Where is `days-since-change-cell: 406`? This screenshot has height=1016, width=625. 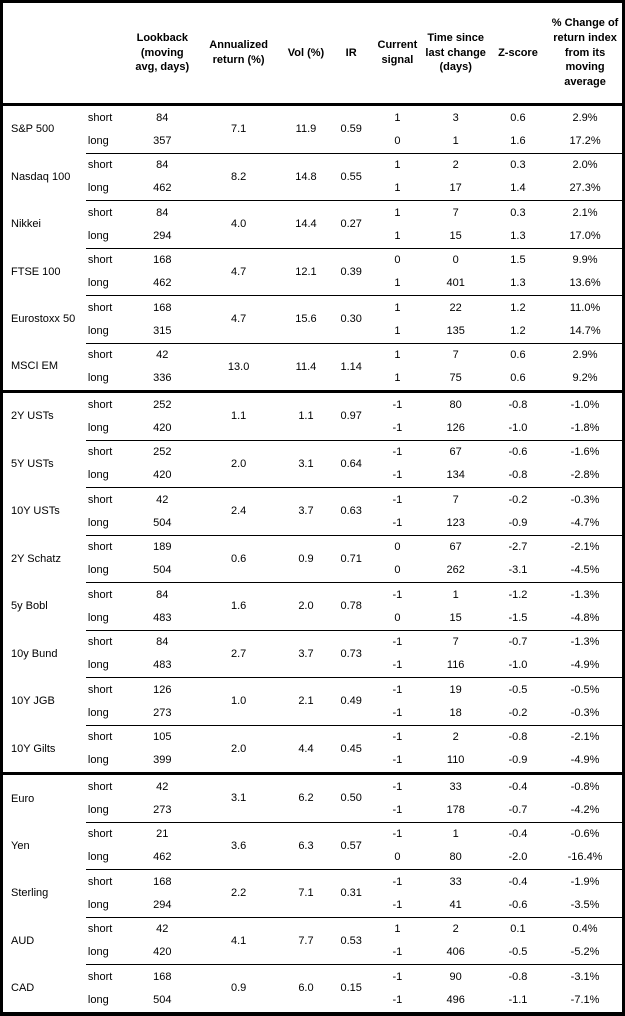 days-since-change-cell: 406 is located at coordinates (455, 952).